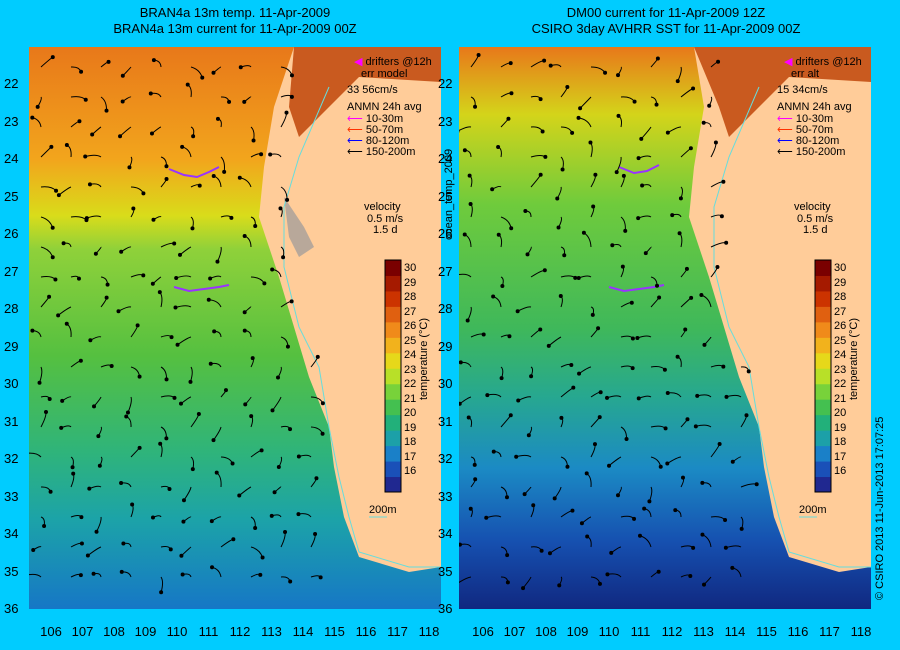  I want to click on lon-label: 115, so click(766, 631).